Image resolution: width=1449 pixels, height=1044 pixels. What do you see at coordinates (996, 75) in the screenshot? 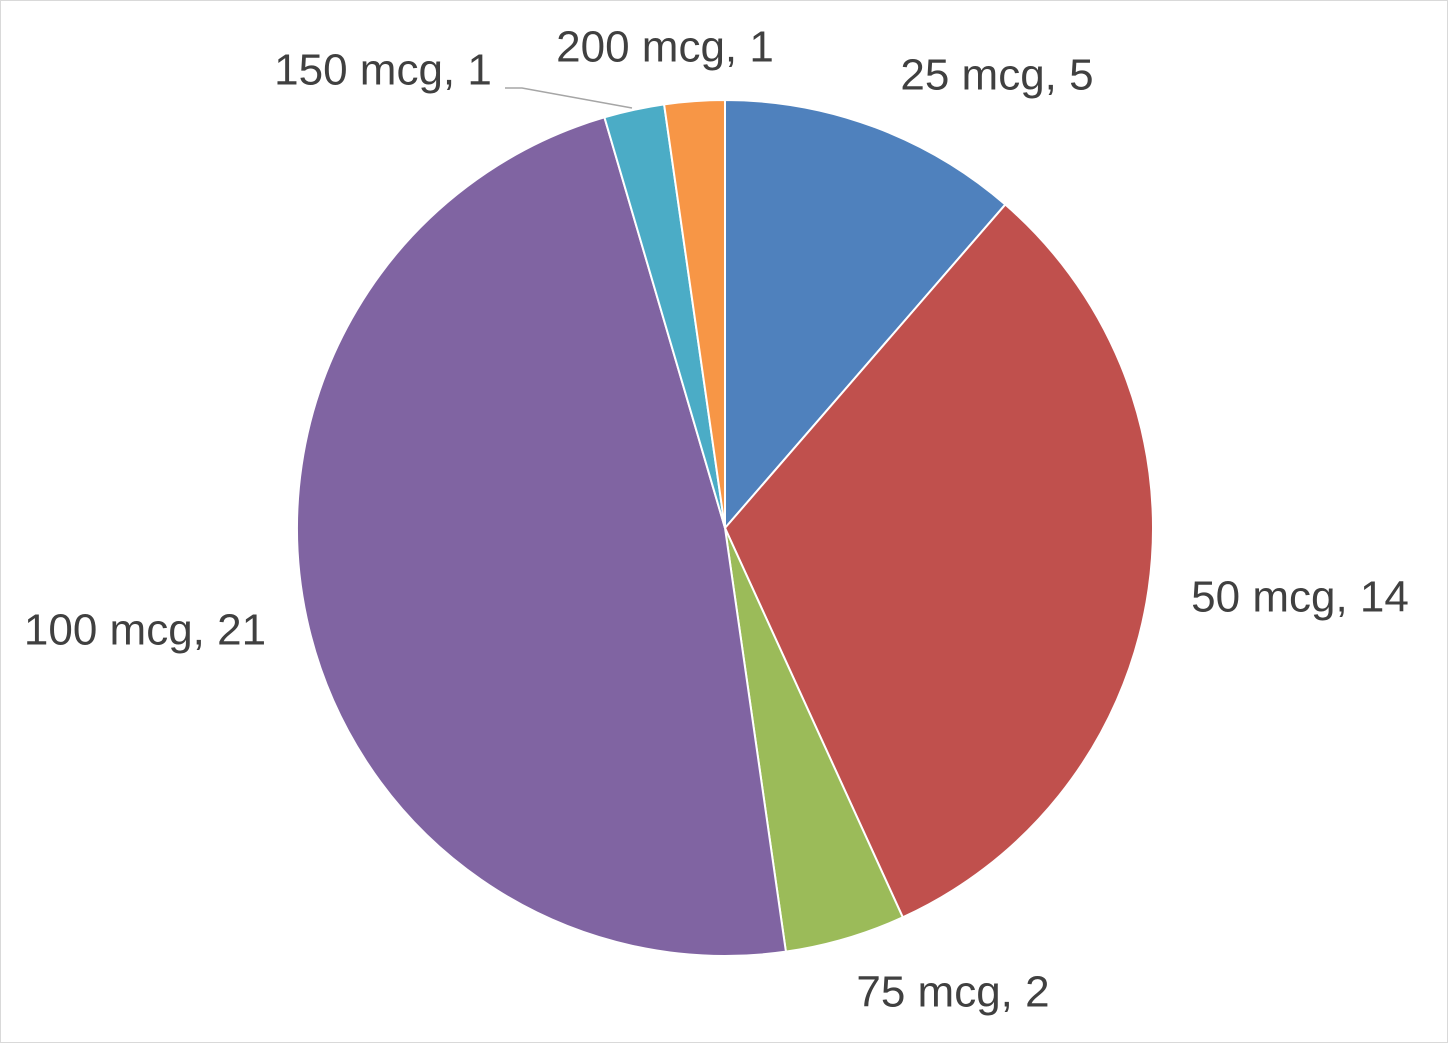
I see `data-label: 25 mcg, 5` at bounding box center [996, 75].